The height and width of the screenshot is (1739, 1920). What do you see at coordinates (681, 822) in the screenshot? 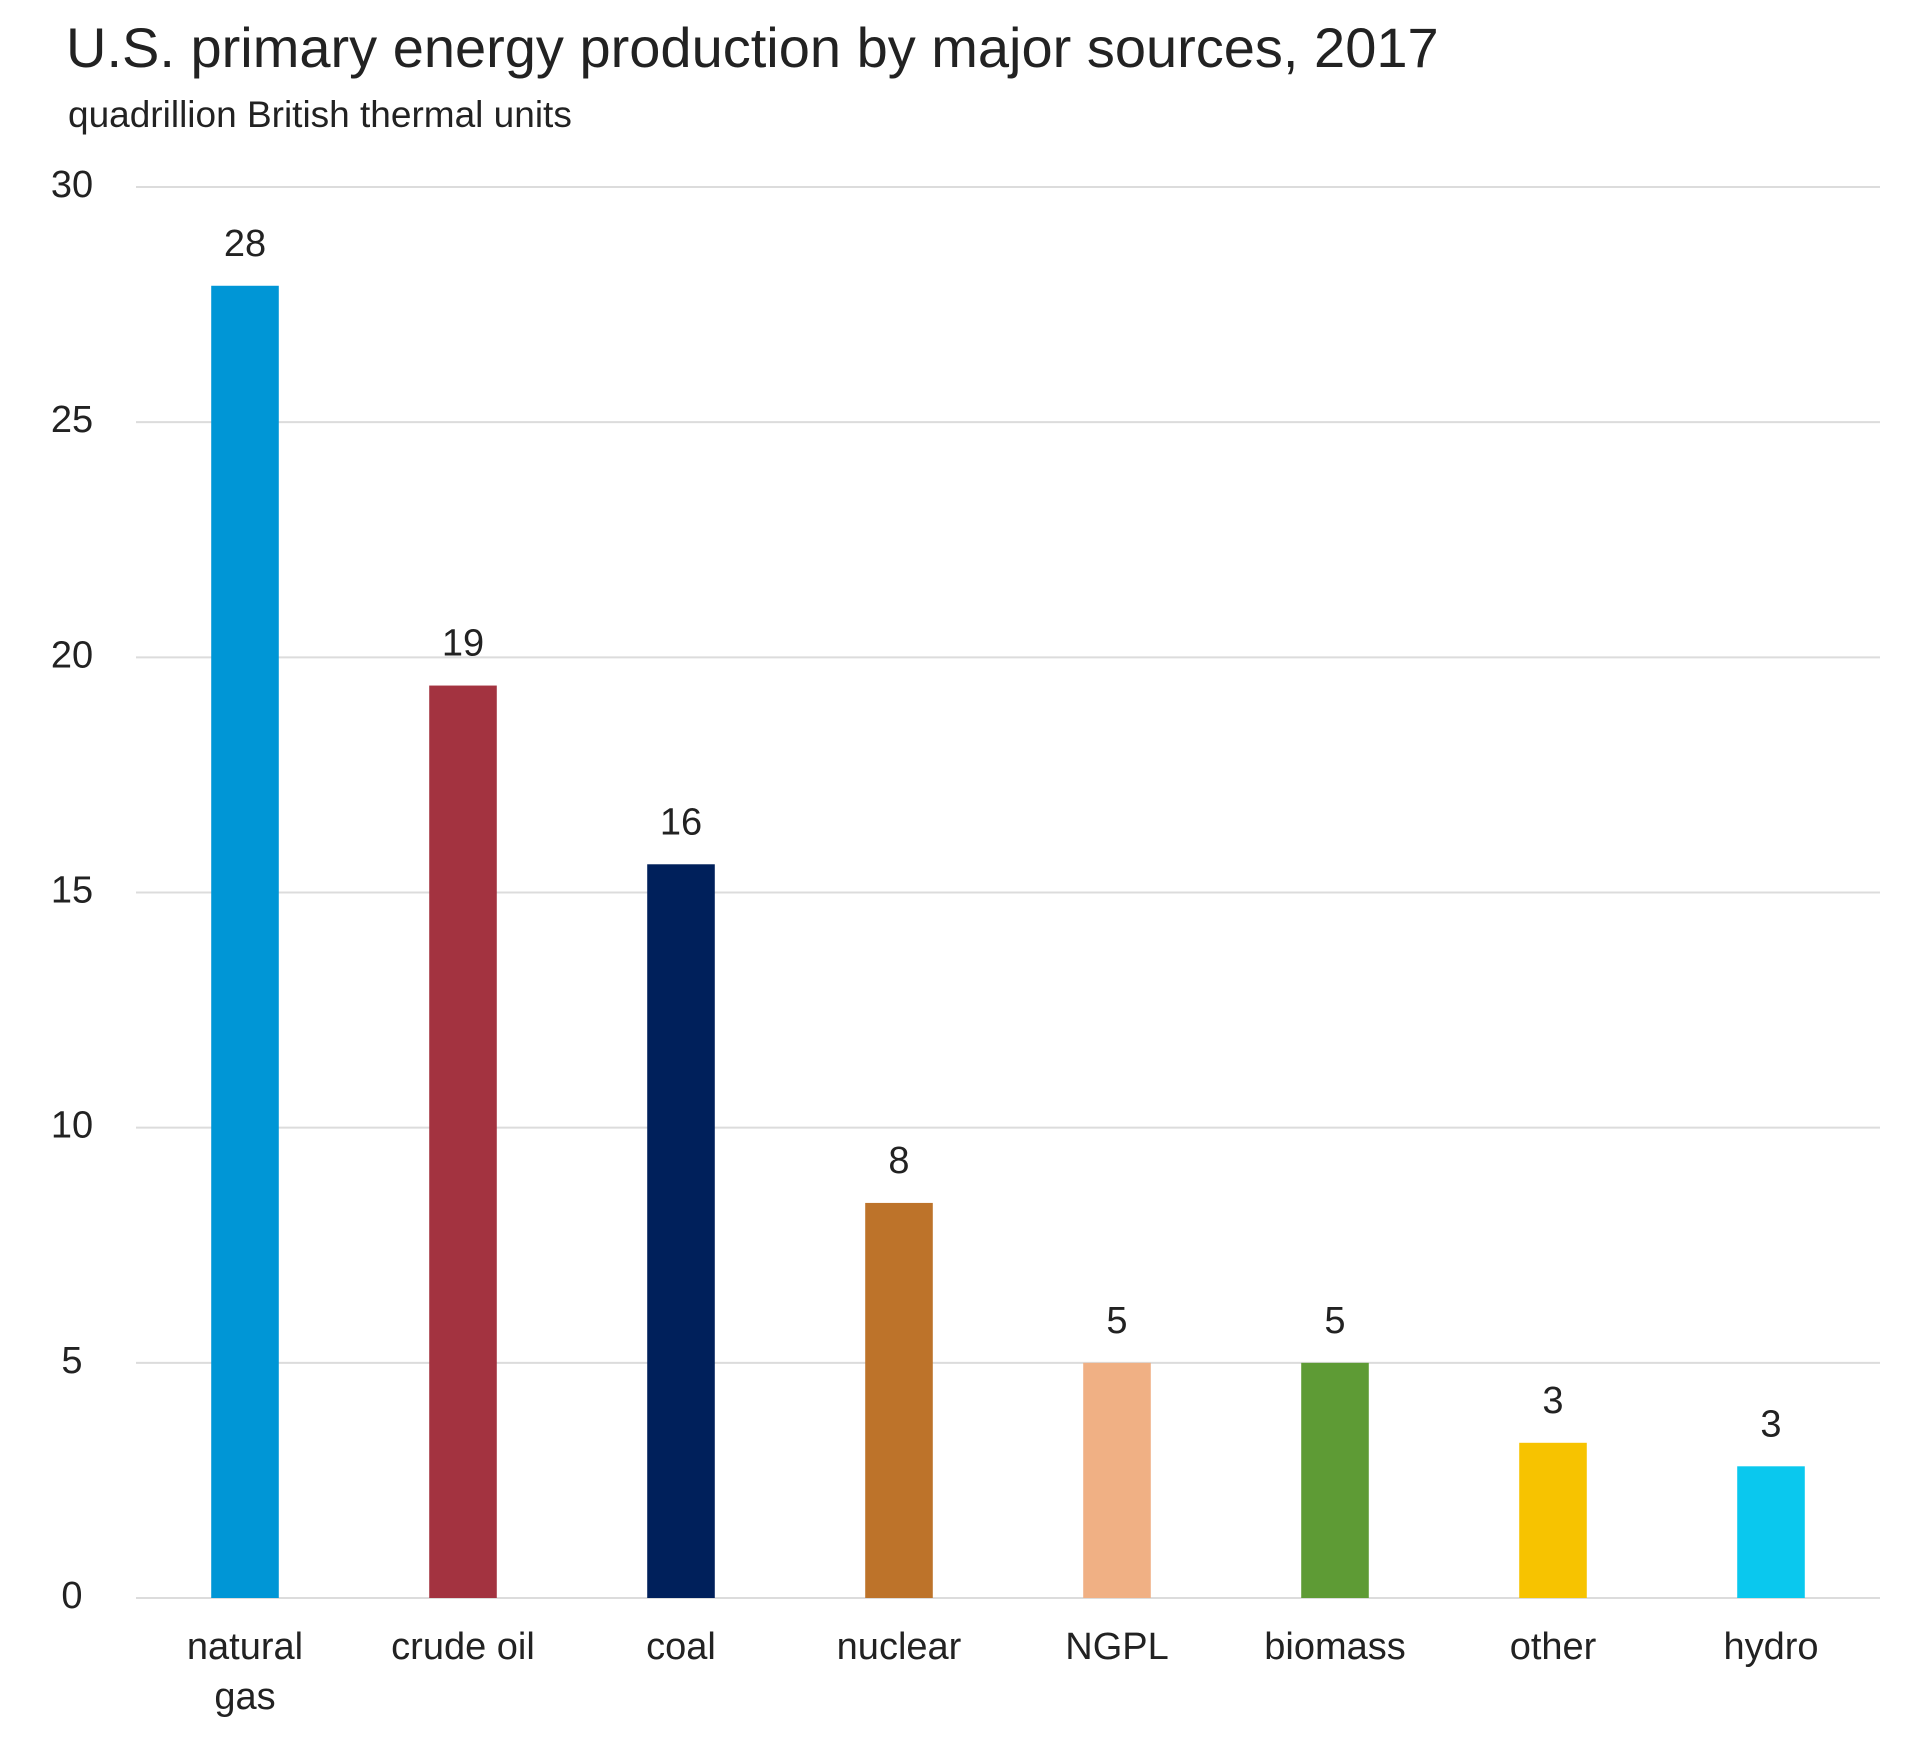
I see `value-label: 16` at bounding box center [681, 822].